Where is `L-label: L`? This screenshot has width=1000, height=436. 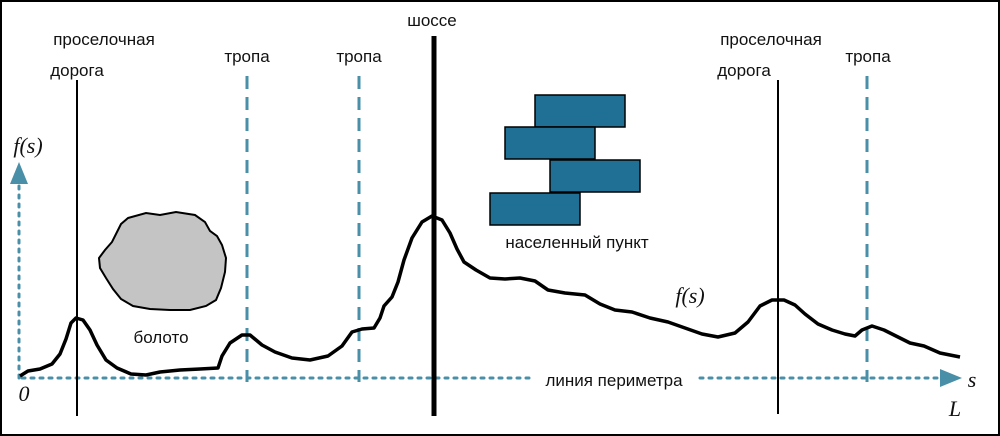
L-label: L is located at coordinates (954, 408).